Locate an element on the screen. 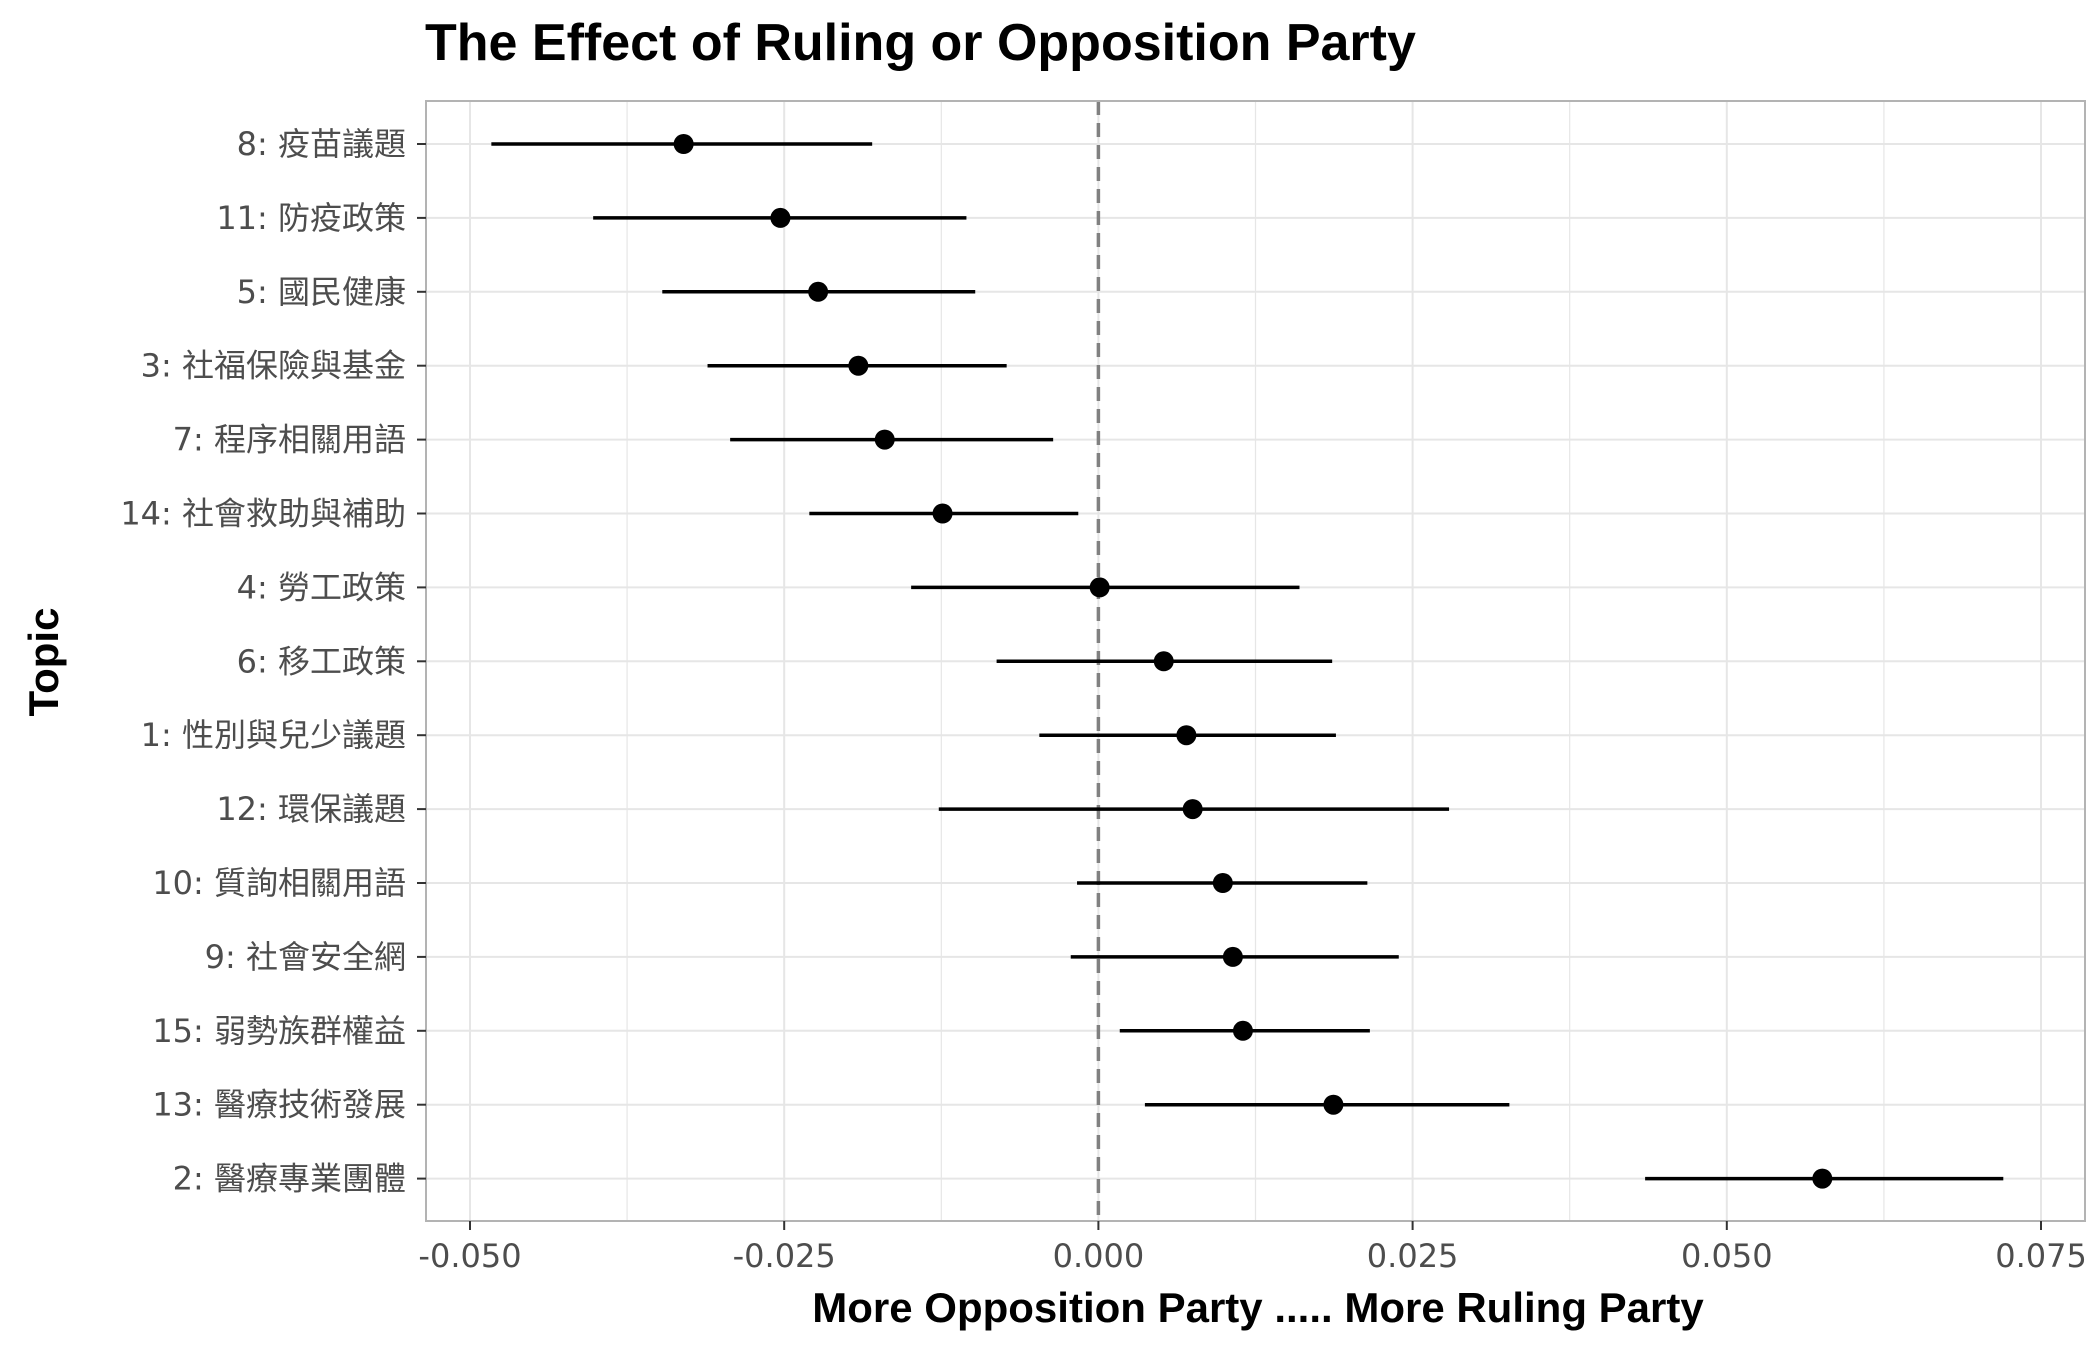 The image size is (2100, 1350). y-tick-label: 2: 醫療專業團體 is located at coordinates (289, 1179).